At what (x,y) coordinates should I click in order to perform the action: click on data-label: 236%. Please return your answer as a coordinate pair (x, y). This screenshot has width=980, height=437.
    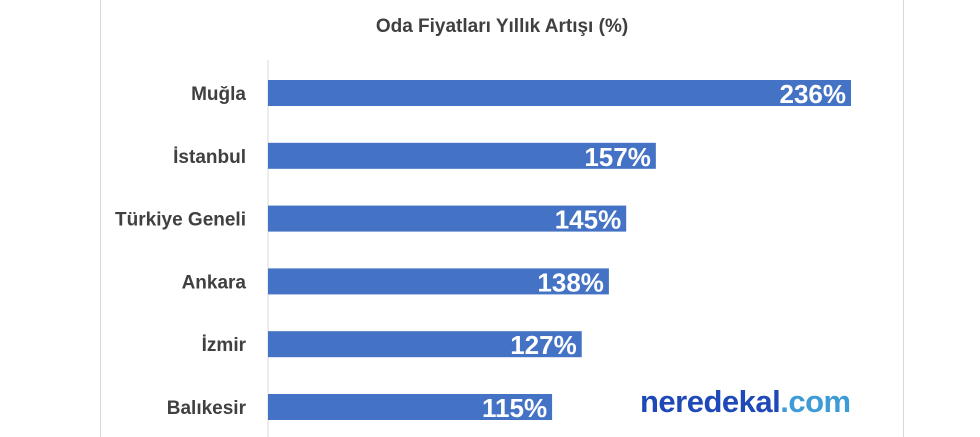
    Looking at the image, I should click on (813, 94).